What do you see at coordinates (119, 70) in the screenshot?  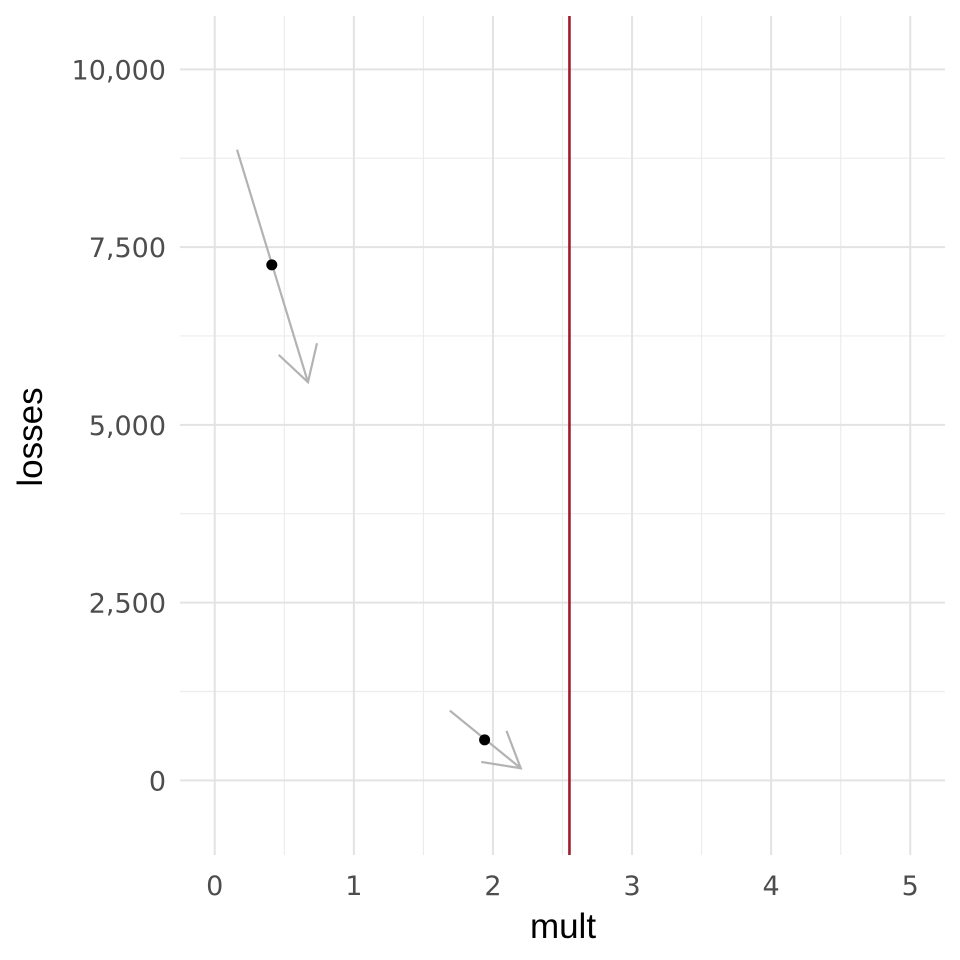 I see `y-tick-label: 10,000` at bounding box center [119, 70].